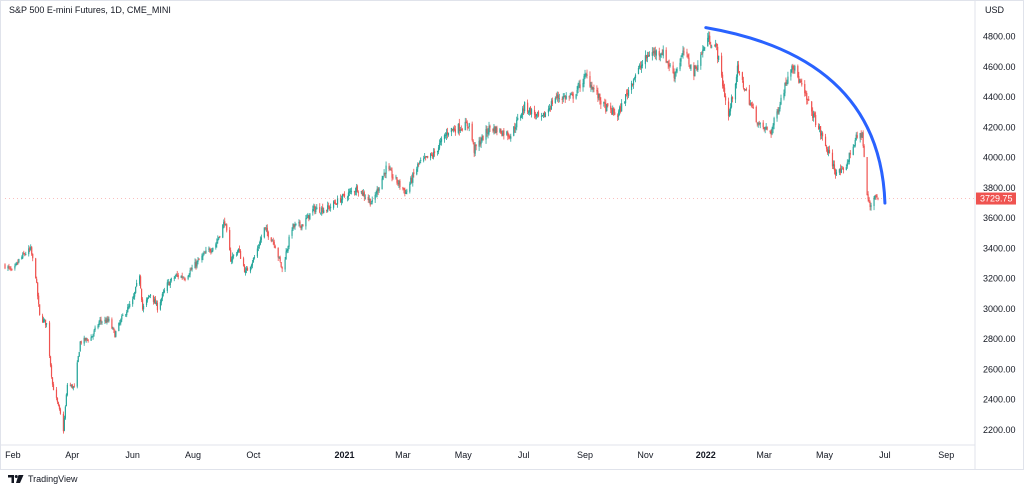  I want to click on footer: TradingView, so click(43, 479).